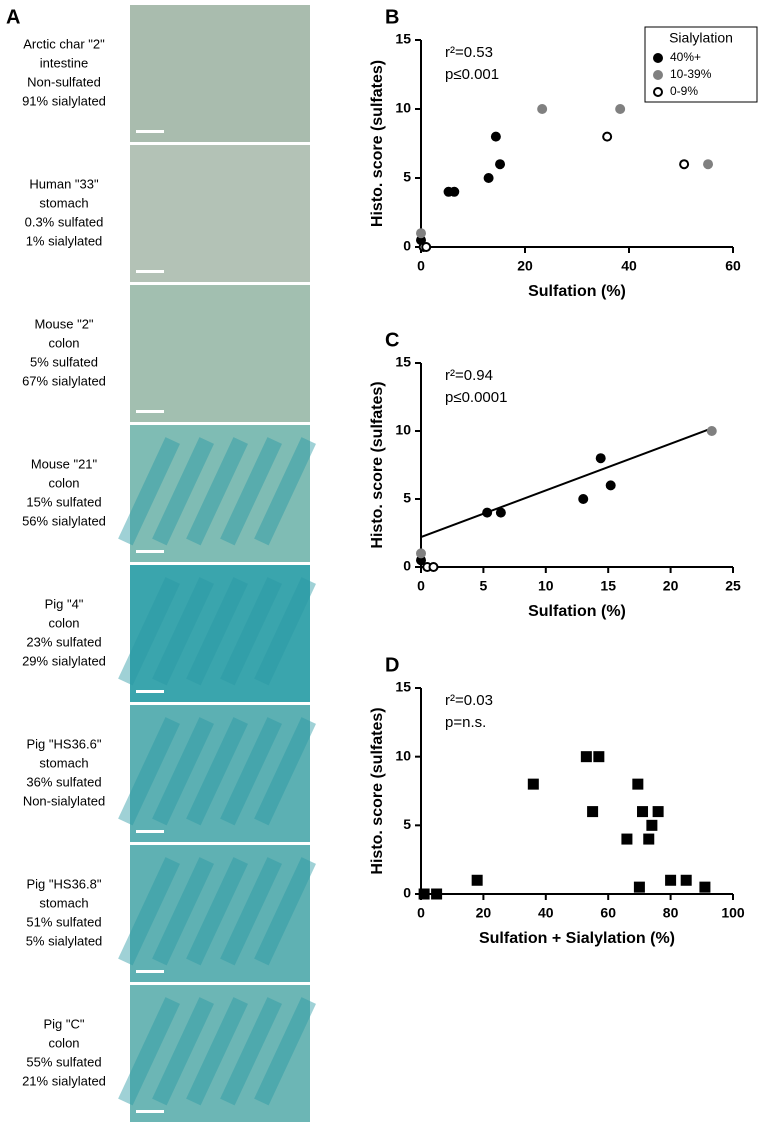 The width and height of the screenshot is (773, 1130). I want to click on sample-label: 0.3% sulfated, so click(64, 221).